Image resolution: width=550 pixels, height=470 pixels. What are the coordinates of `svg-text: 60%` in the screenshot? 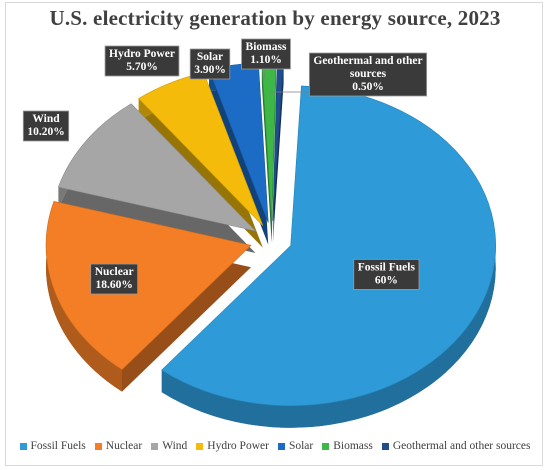 It's located at (386, 280).